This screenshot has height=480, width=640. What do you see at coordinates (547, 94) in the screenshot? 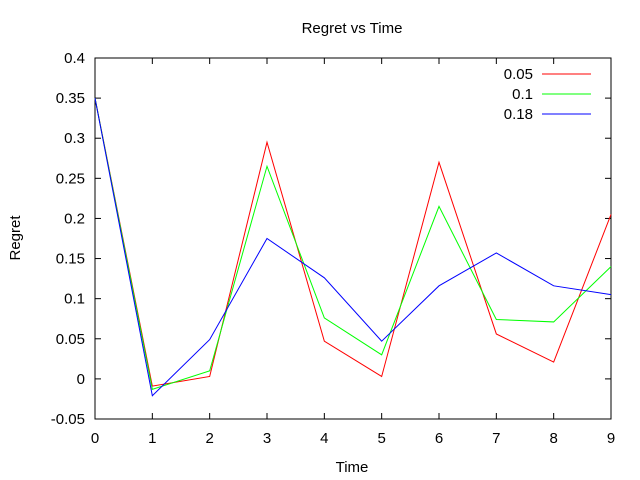
I see `legend: 0.05 0.1 0.18` at bounding box center [547, 94].